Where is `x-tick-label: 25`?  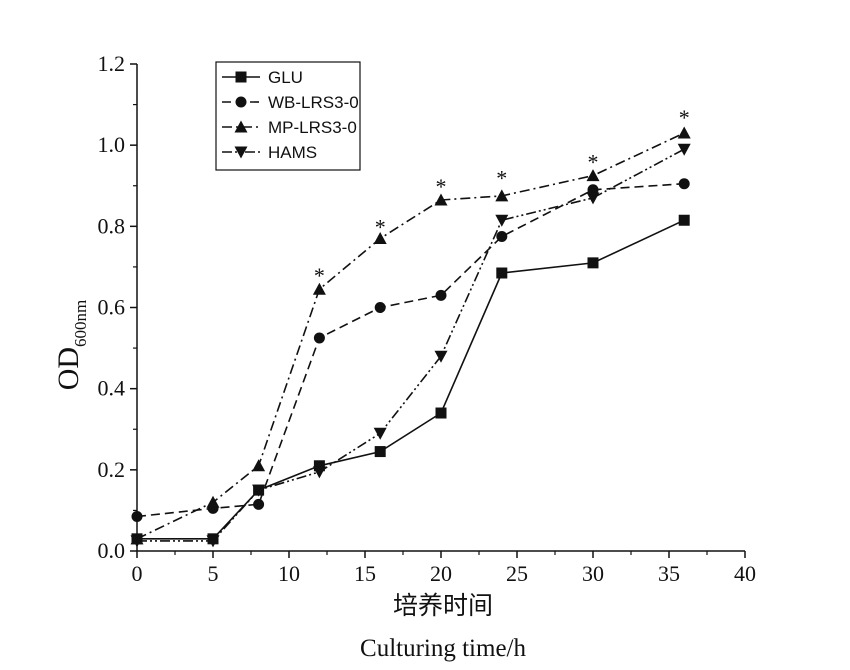 x-tick-label: 25 is located at coordinates (517, 573).